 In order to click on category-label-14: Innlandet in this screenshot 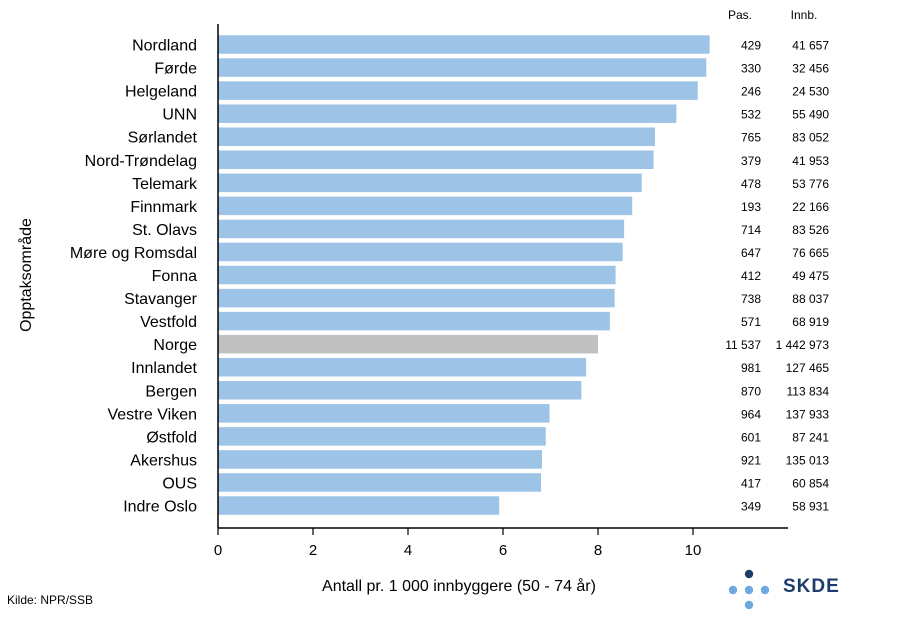, I will do `click(164, 368)`.